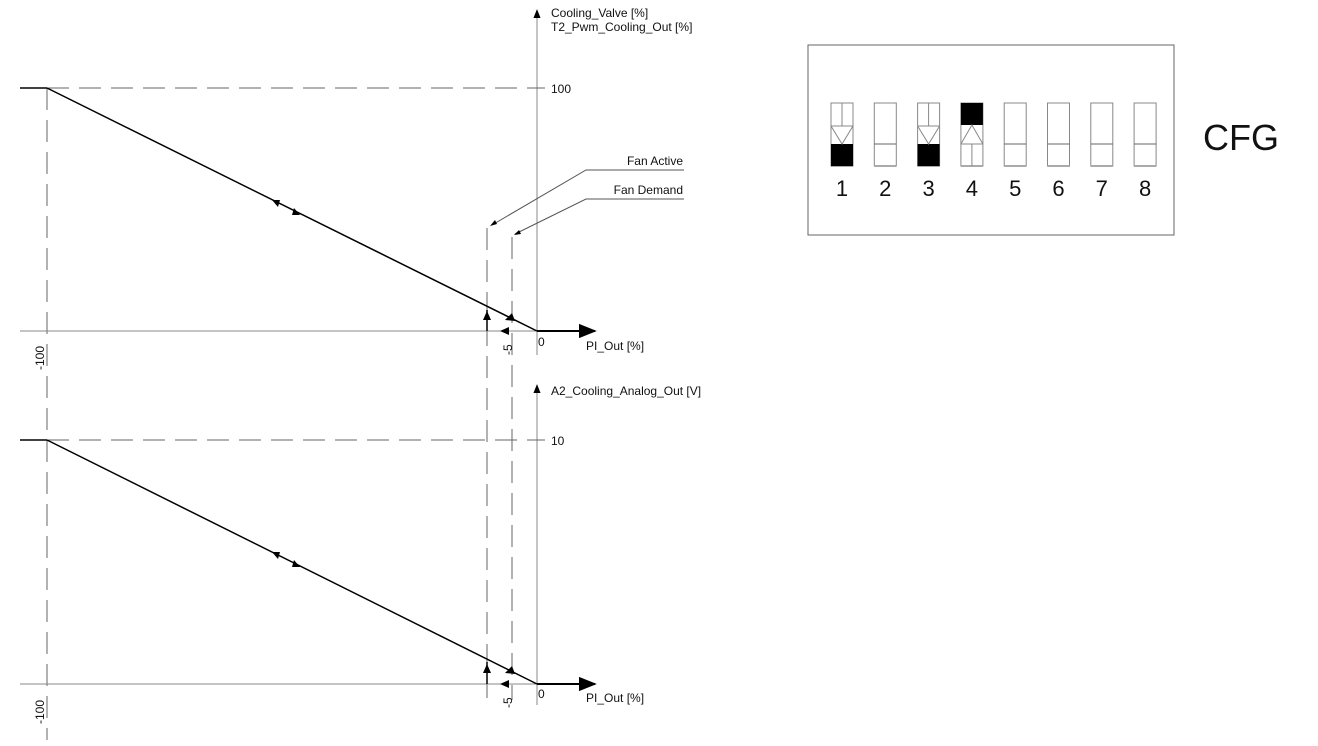  Describe the element at coordinates (1241, 137) in the screenshot. I see `cfg-label: CFG` at that location.